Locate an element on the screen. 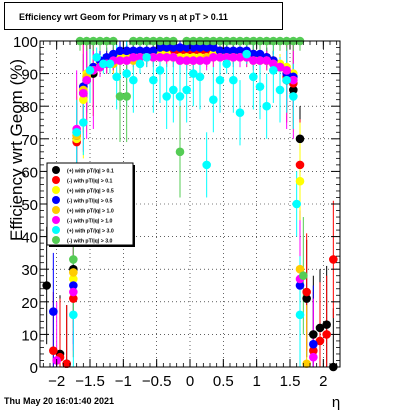 The width and height of the screenshot is (400, 415). x-tick-label: 0 is located at coordinates (190, 381).